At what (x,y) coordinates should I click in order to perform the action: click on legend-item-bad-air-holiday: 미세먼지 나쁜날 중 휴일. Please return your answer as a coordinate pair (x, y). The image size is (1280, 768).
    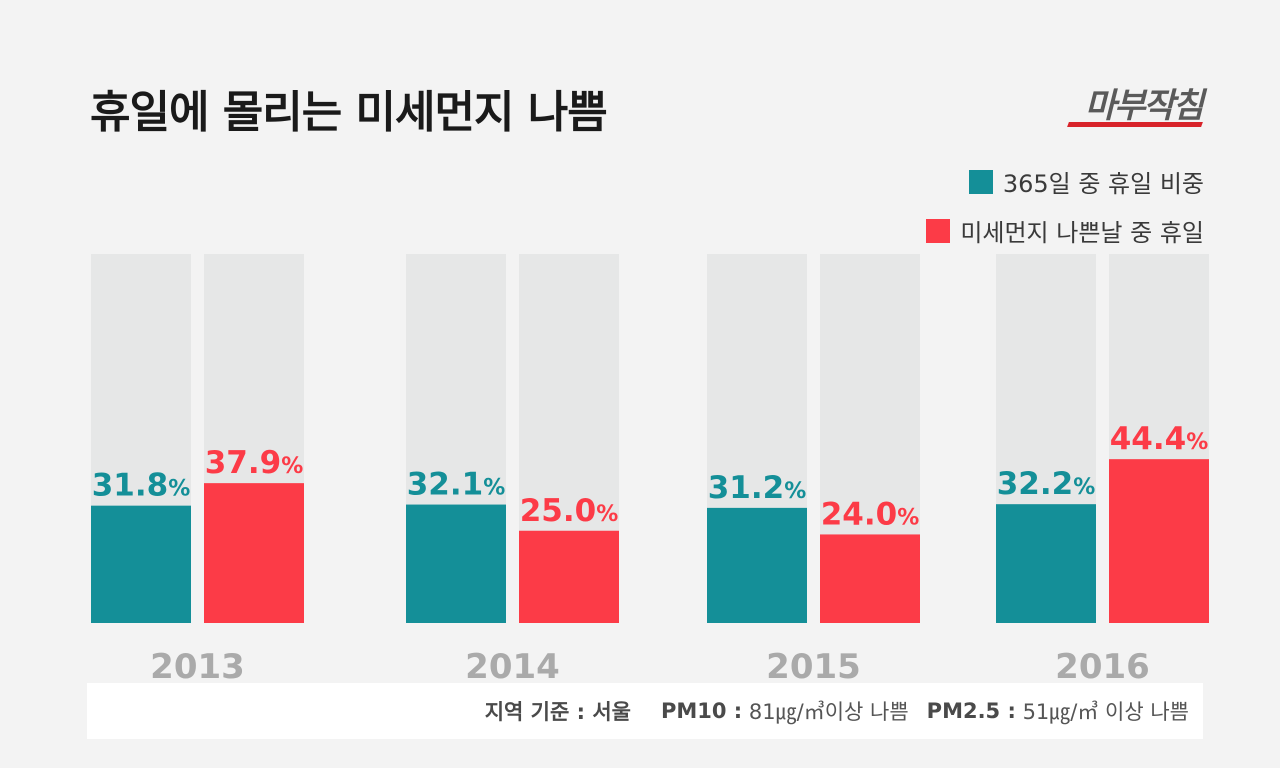
    Looking at the image, I should click on (1065, 230).